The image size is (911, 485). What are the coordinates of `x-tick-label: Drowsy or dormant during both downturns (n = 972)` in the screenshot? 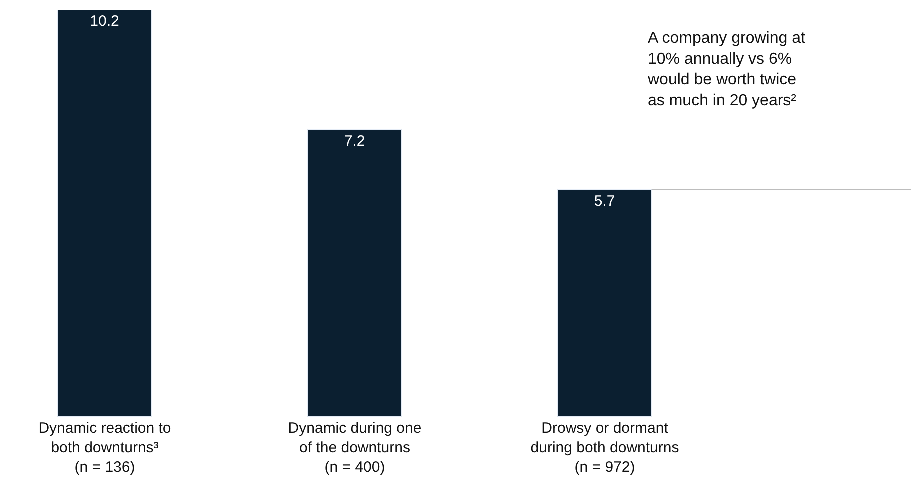 It's located at (605, 448).